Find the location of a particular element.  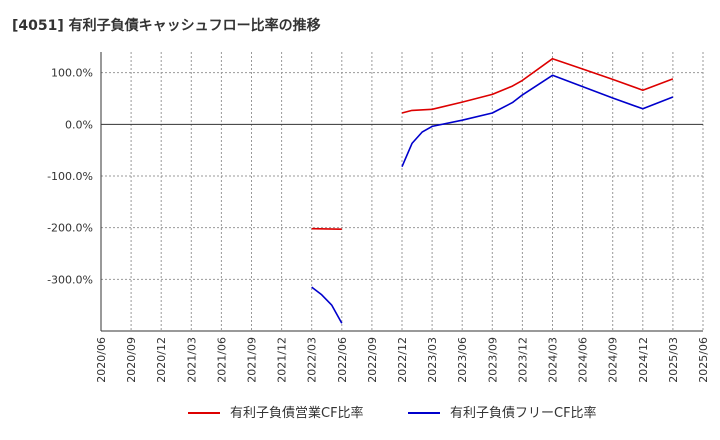

legend: 有利子負債営業CF比率 有利子負債フリーCF比率 is located at coordinates (392, 413).